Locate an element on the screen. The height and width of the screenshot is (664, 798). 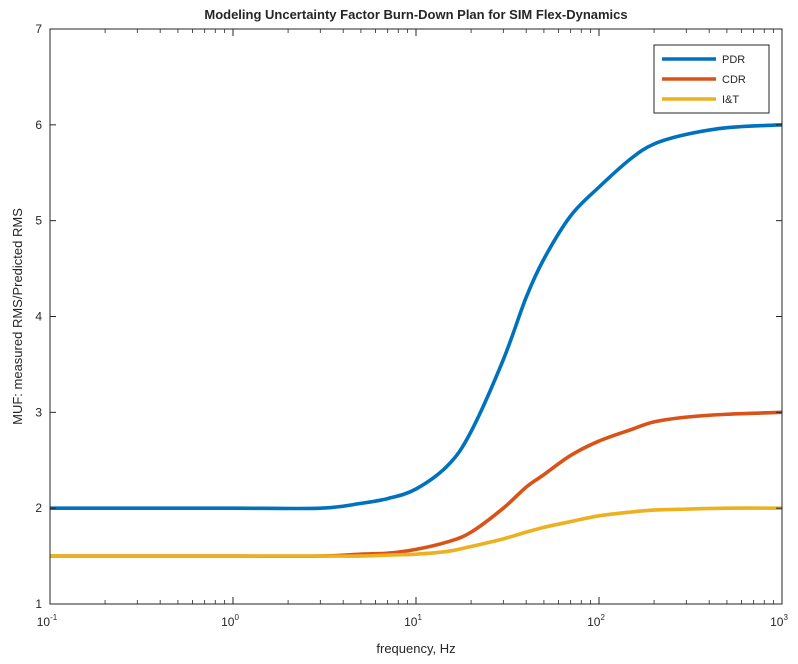
y-tick-label: 5 is located at coordinates (38, 221).